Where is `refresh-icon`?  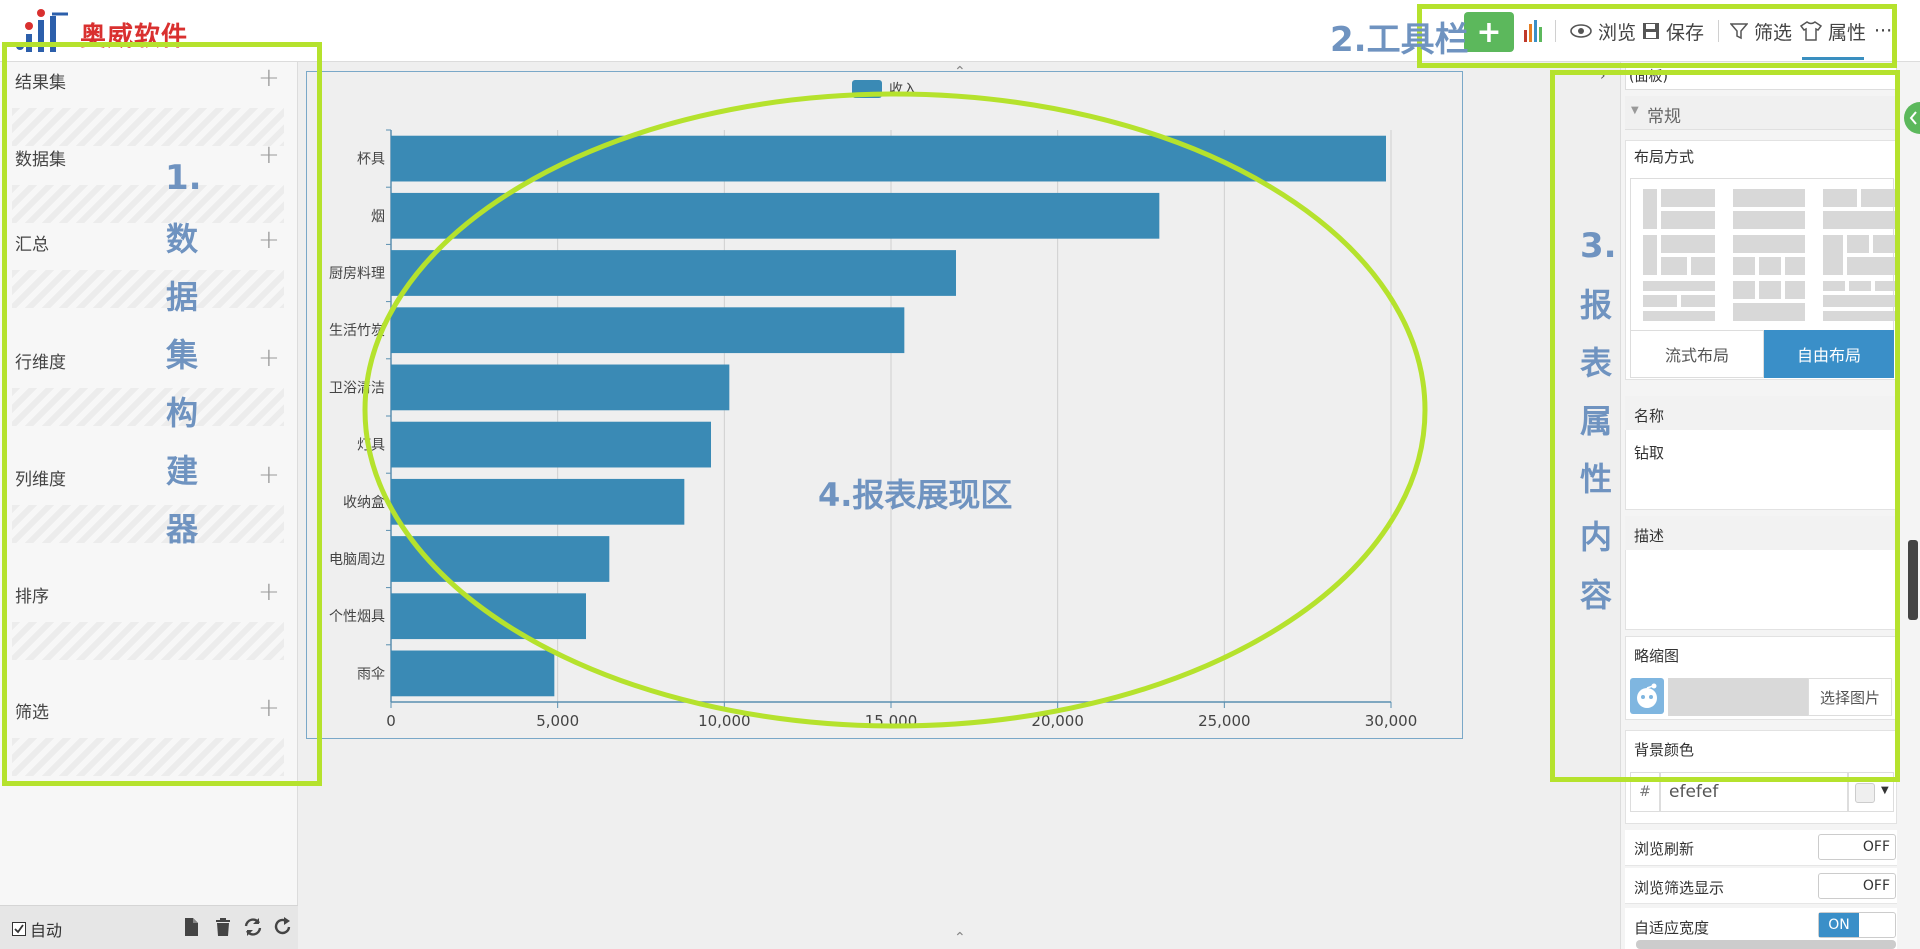
refresh-icon is located at coordinates (283, 927).